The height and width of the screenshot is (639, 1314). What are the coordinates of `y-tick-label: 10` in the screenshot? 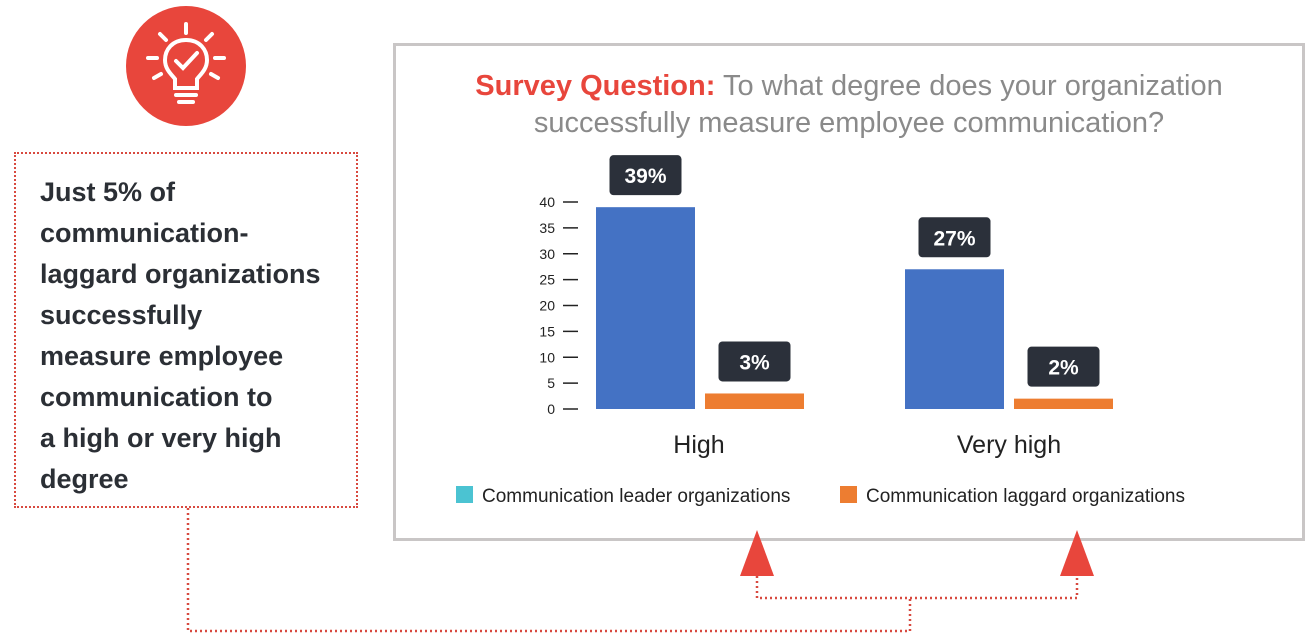 It's located at (547, 357).